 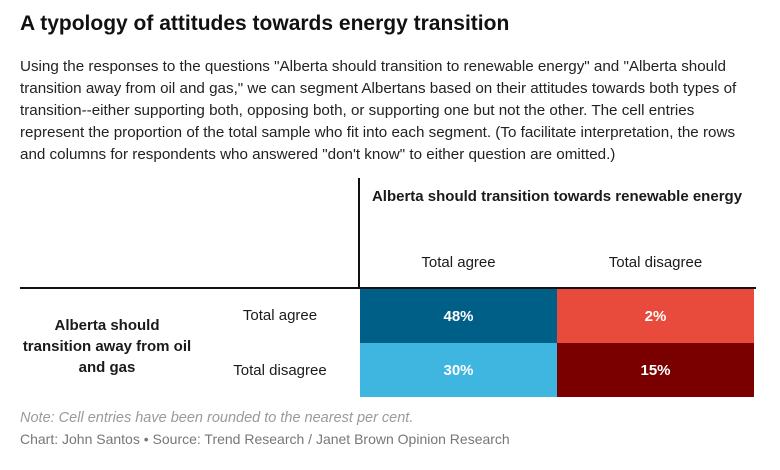 I want to click on horizontal-divider, so click(x=388, y=288).